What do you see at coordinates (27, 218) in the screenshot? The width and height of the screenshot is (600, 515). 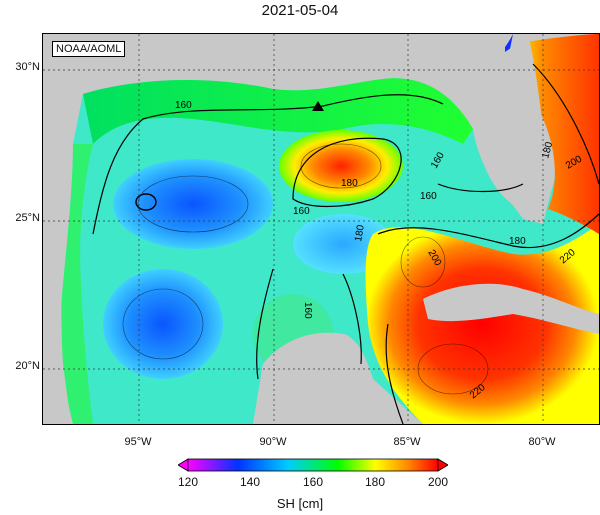 I see `lat-label: 25°N` at bounding box center [27, 218].